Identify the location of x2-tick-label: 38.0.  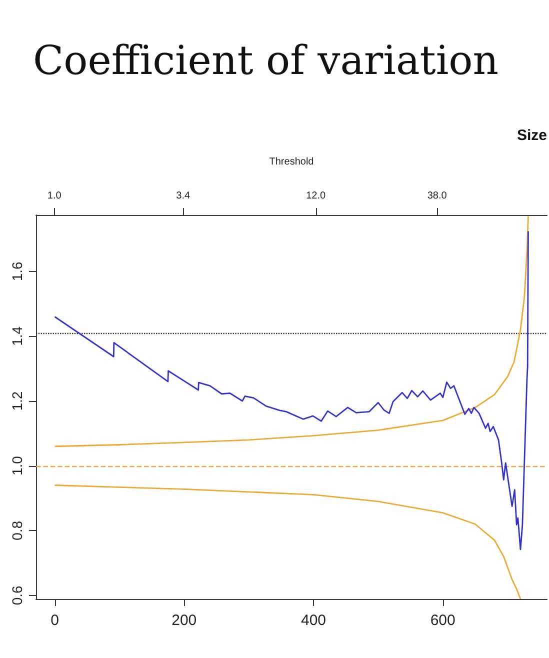
(437, 196).